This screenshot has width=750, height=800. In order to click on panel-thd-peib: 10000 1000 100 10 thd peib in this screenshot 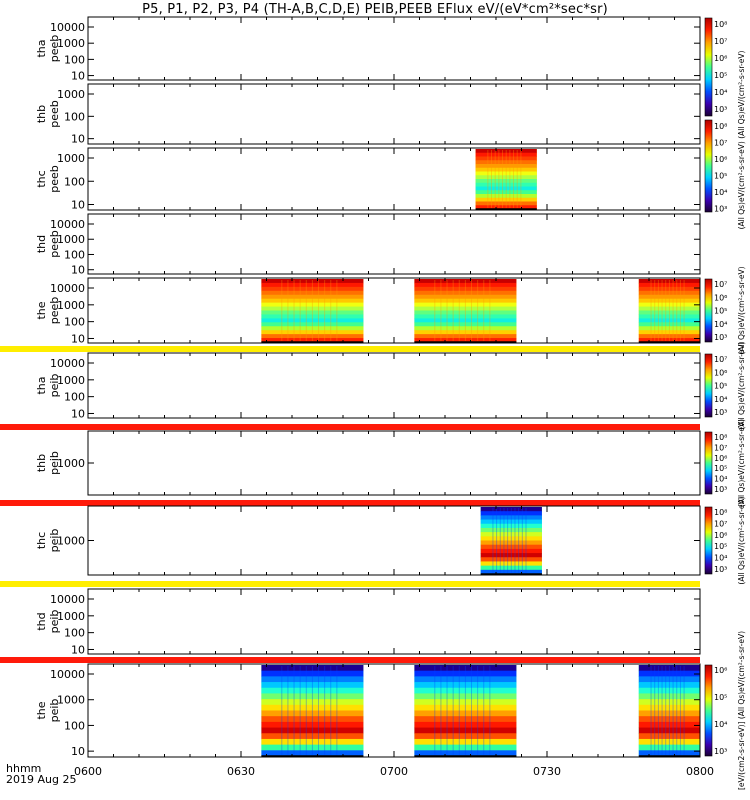, I will do `click(350, 625)`.